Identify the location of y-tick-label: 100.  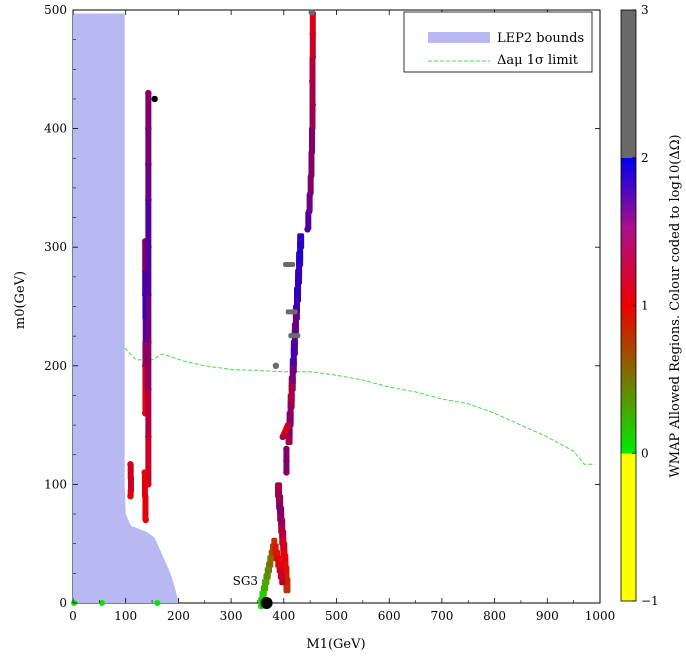
(55, 484).